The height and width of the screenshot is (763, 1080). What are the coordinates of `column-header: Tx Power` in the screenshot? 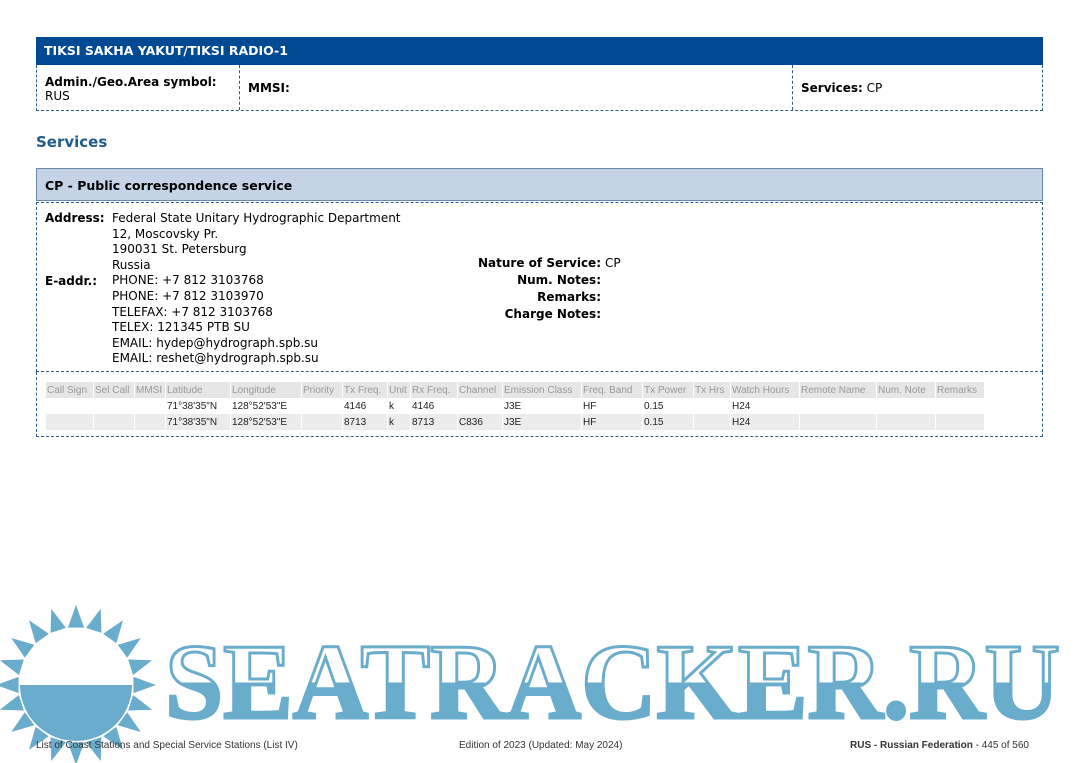 It's located at (668, 390).